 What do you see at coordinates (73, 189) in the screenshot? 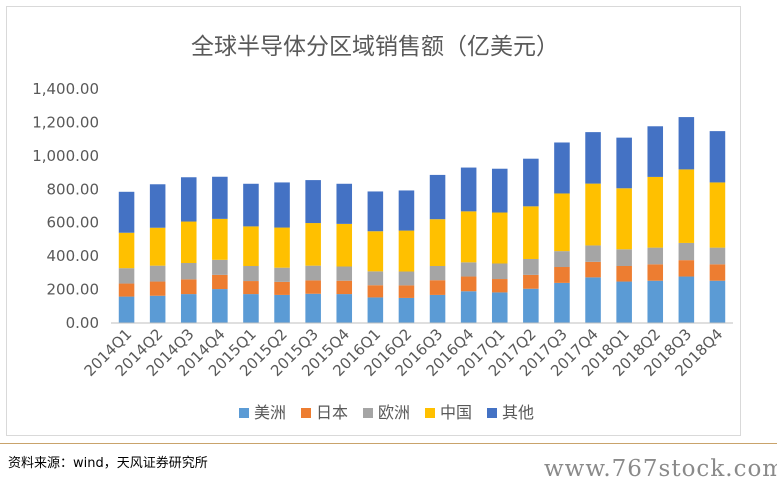
I see `y-tick-label: 800.00` at bounding box center [73, 189].